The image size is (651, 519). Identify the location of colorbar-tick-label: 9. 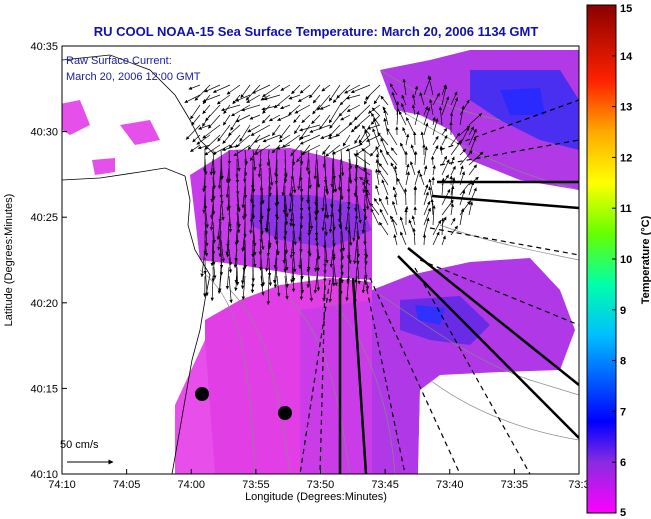
(623, 311).